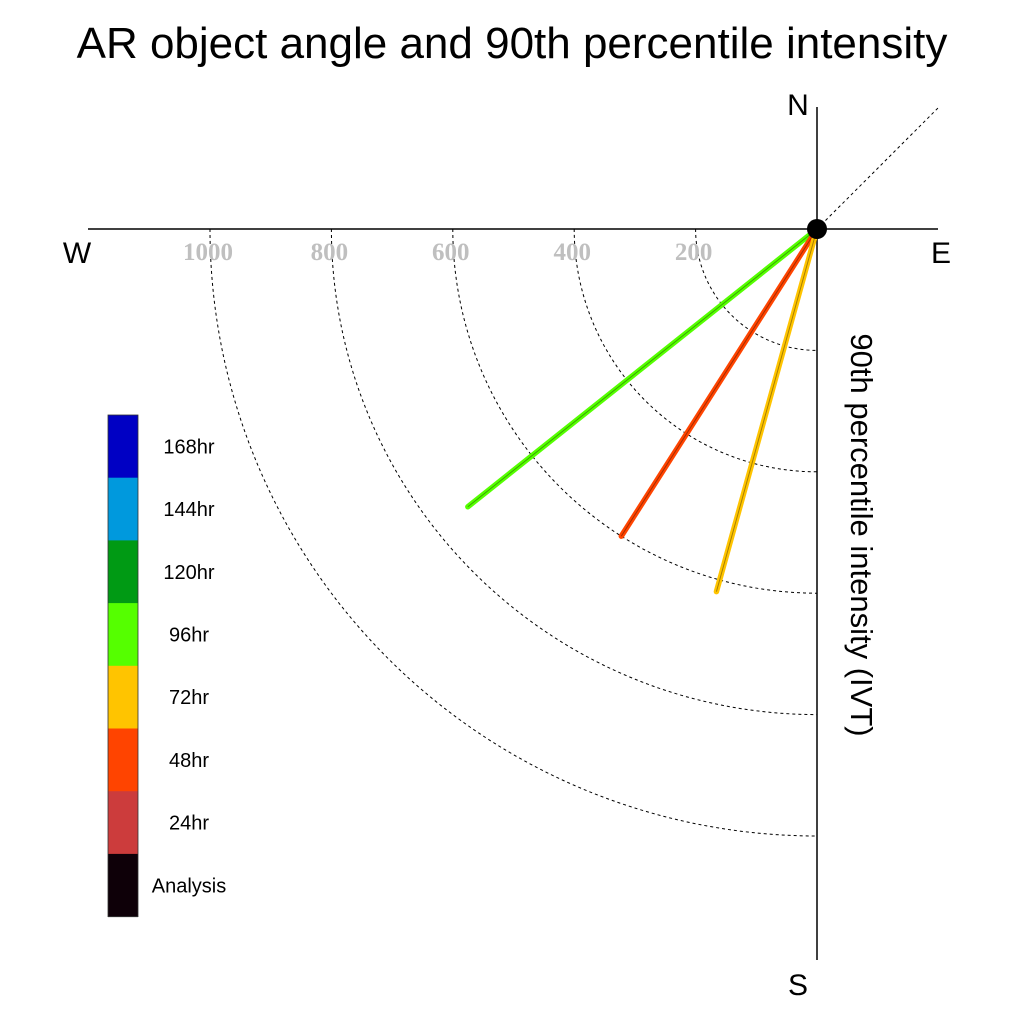 This screenshot has height=1024, width=1024. I want to click on compass-south-label: S, so click(798, 985).